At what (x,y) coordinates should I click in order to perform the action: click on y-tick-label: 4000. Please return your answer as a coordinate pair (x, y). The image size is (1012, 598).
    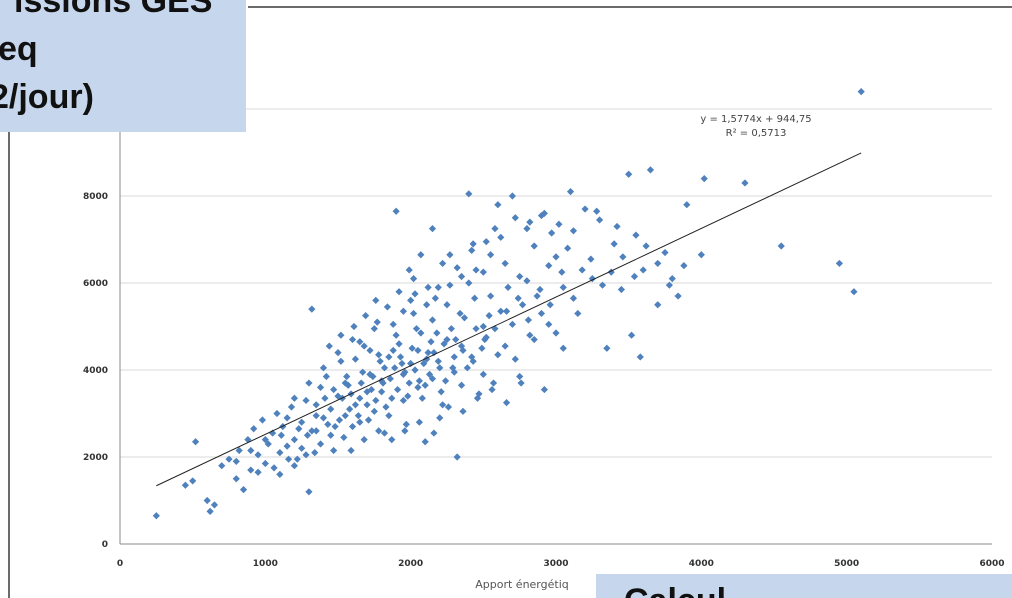
    Looking at the image, I should click on (95, 371).